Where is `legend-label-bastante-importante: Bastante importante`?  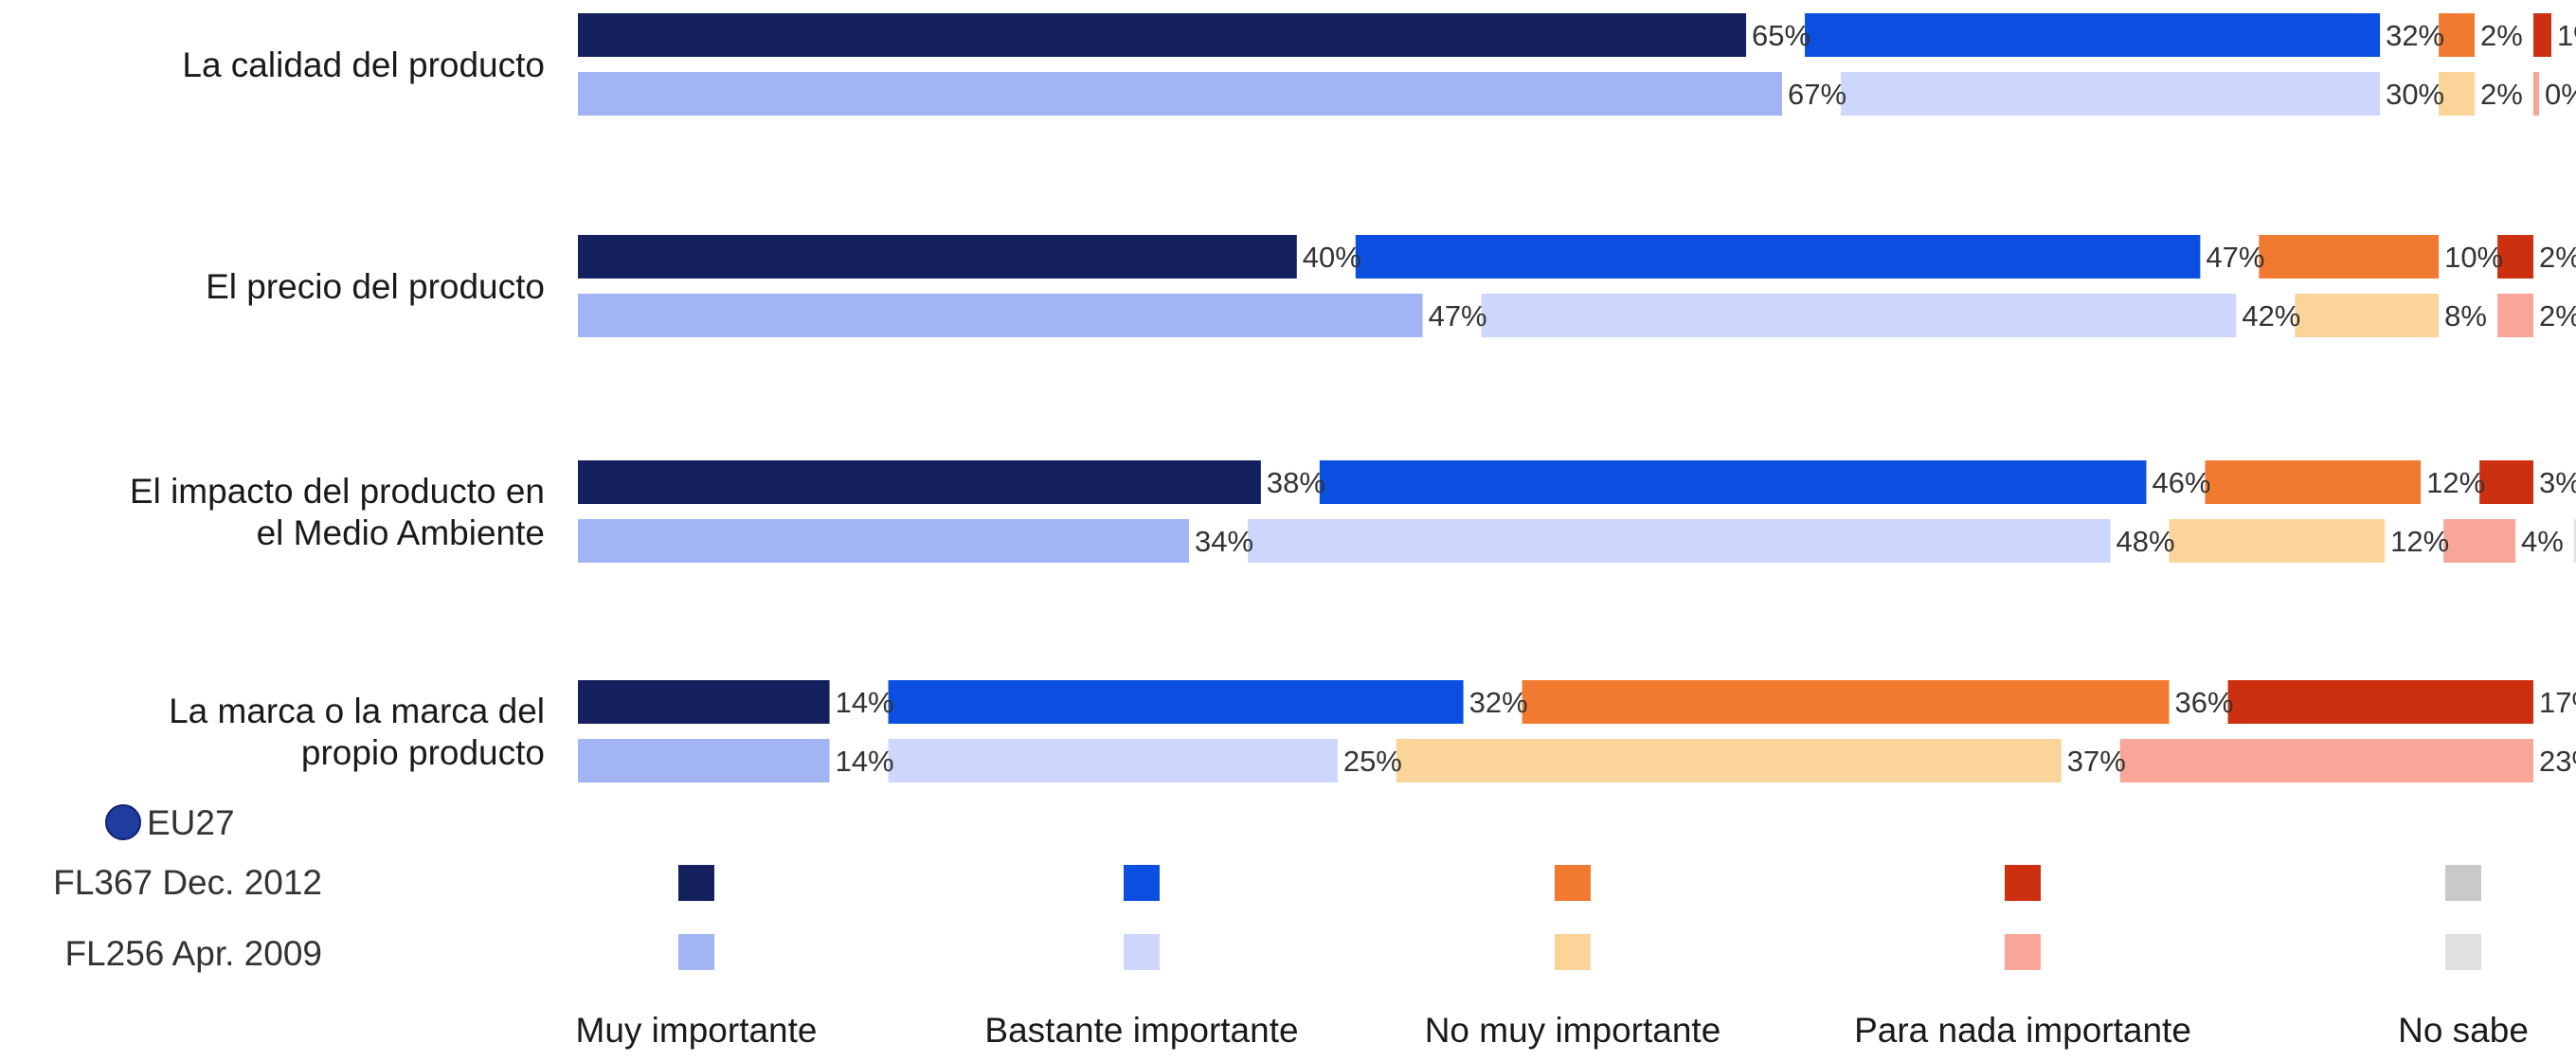 legend-label-bastante-importante: Bastante importante is located at coordinates (1141, 1030).